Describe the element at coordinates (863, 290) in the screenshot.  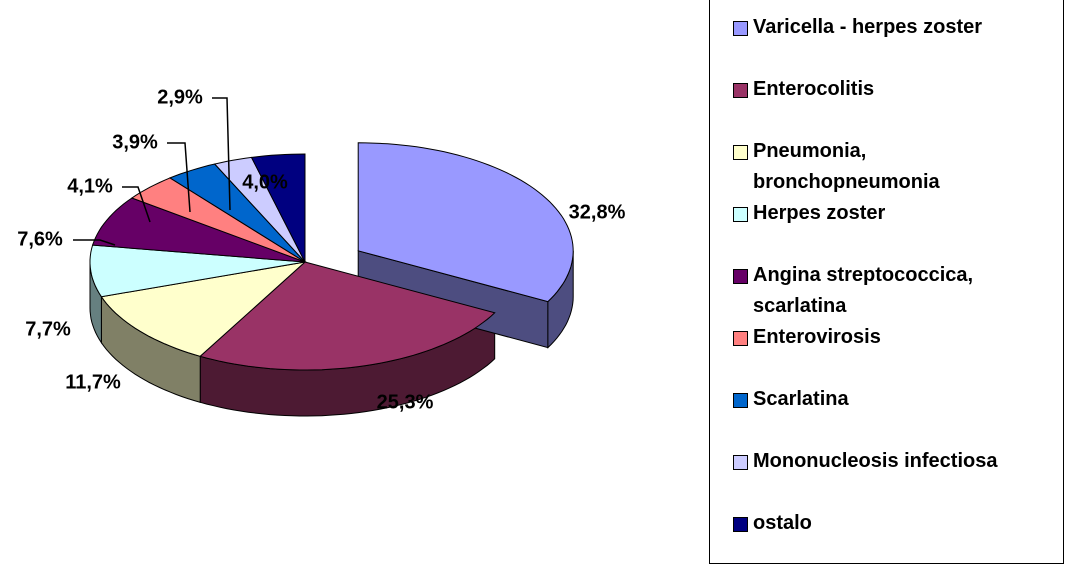
I see `legend-label: Angina streptococcica, scarlatina` at that location.